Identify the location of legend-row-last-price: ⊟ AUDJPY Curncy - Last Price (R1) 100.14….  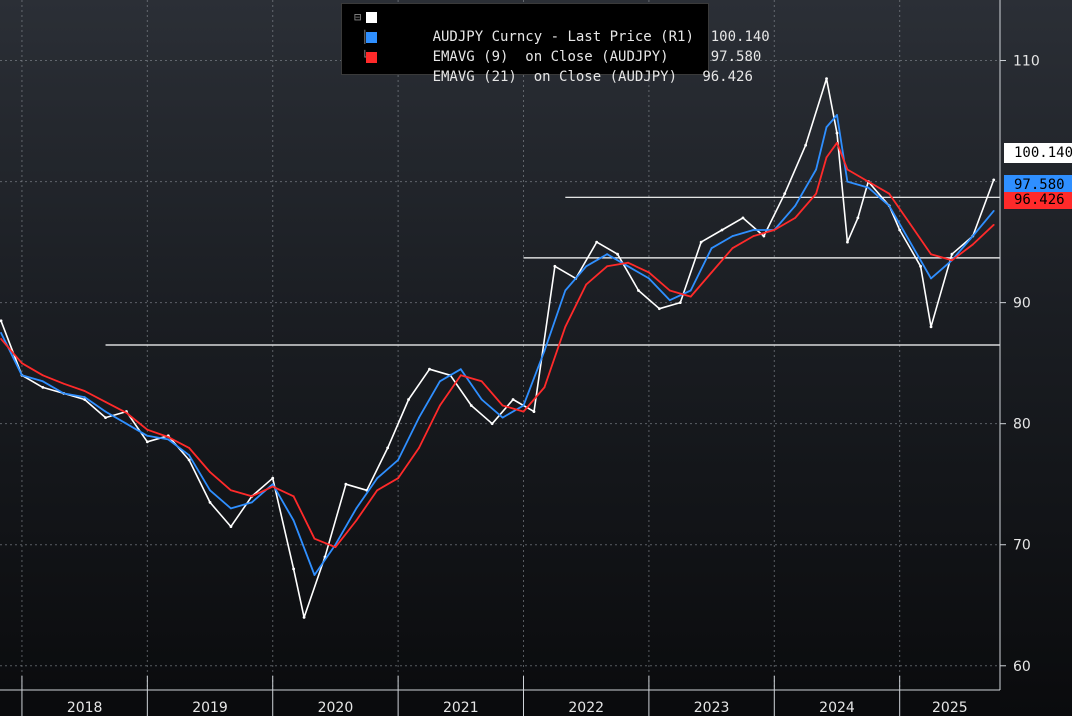
(561, 26).